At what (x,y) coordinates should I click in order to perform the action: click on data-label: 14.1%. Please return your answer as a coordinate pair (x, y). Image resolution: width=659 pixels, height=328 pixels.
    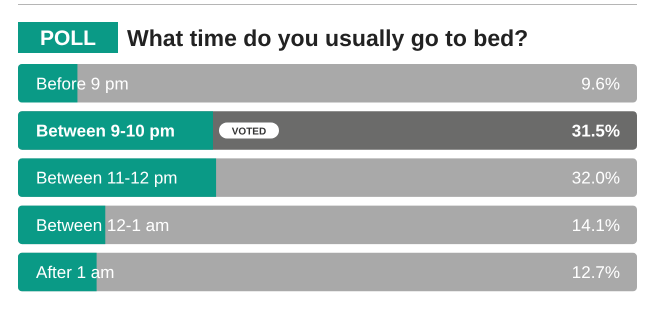
    Looking at the image, I should click on (596, 225).